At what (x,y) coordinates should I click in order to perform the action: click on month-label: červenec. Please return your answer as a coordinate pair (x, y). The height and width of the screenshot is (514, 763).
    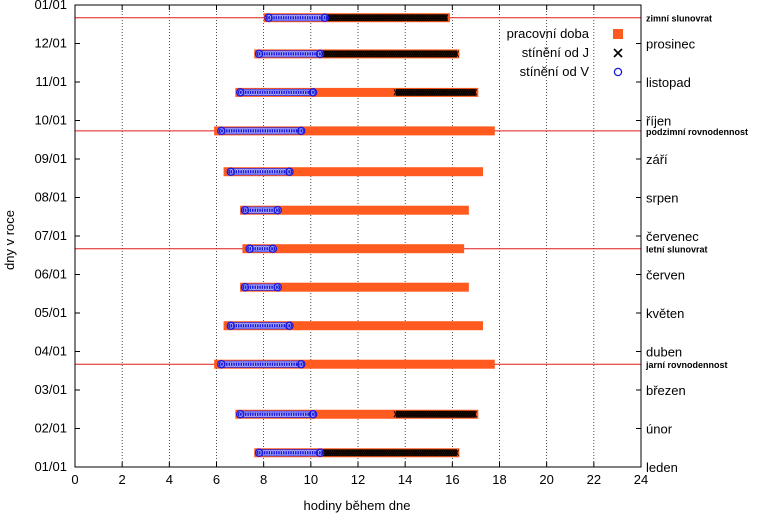
    Looking at the image, I should click on (672, 236).